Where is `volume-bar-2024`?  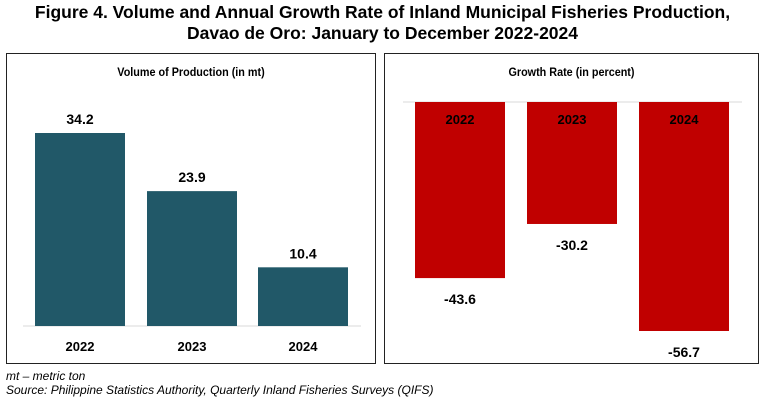
volume-bar-2024 is located at coordinates (303, 296).